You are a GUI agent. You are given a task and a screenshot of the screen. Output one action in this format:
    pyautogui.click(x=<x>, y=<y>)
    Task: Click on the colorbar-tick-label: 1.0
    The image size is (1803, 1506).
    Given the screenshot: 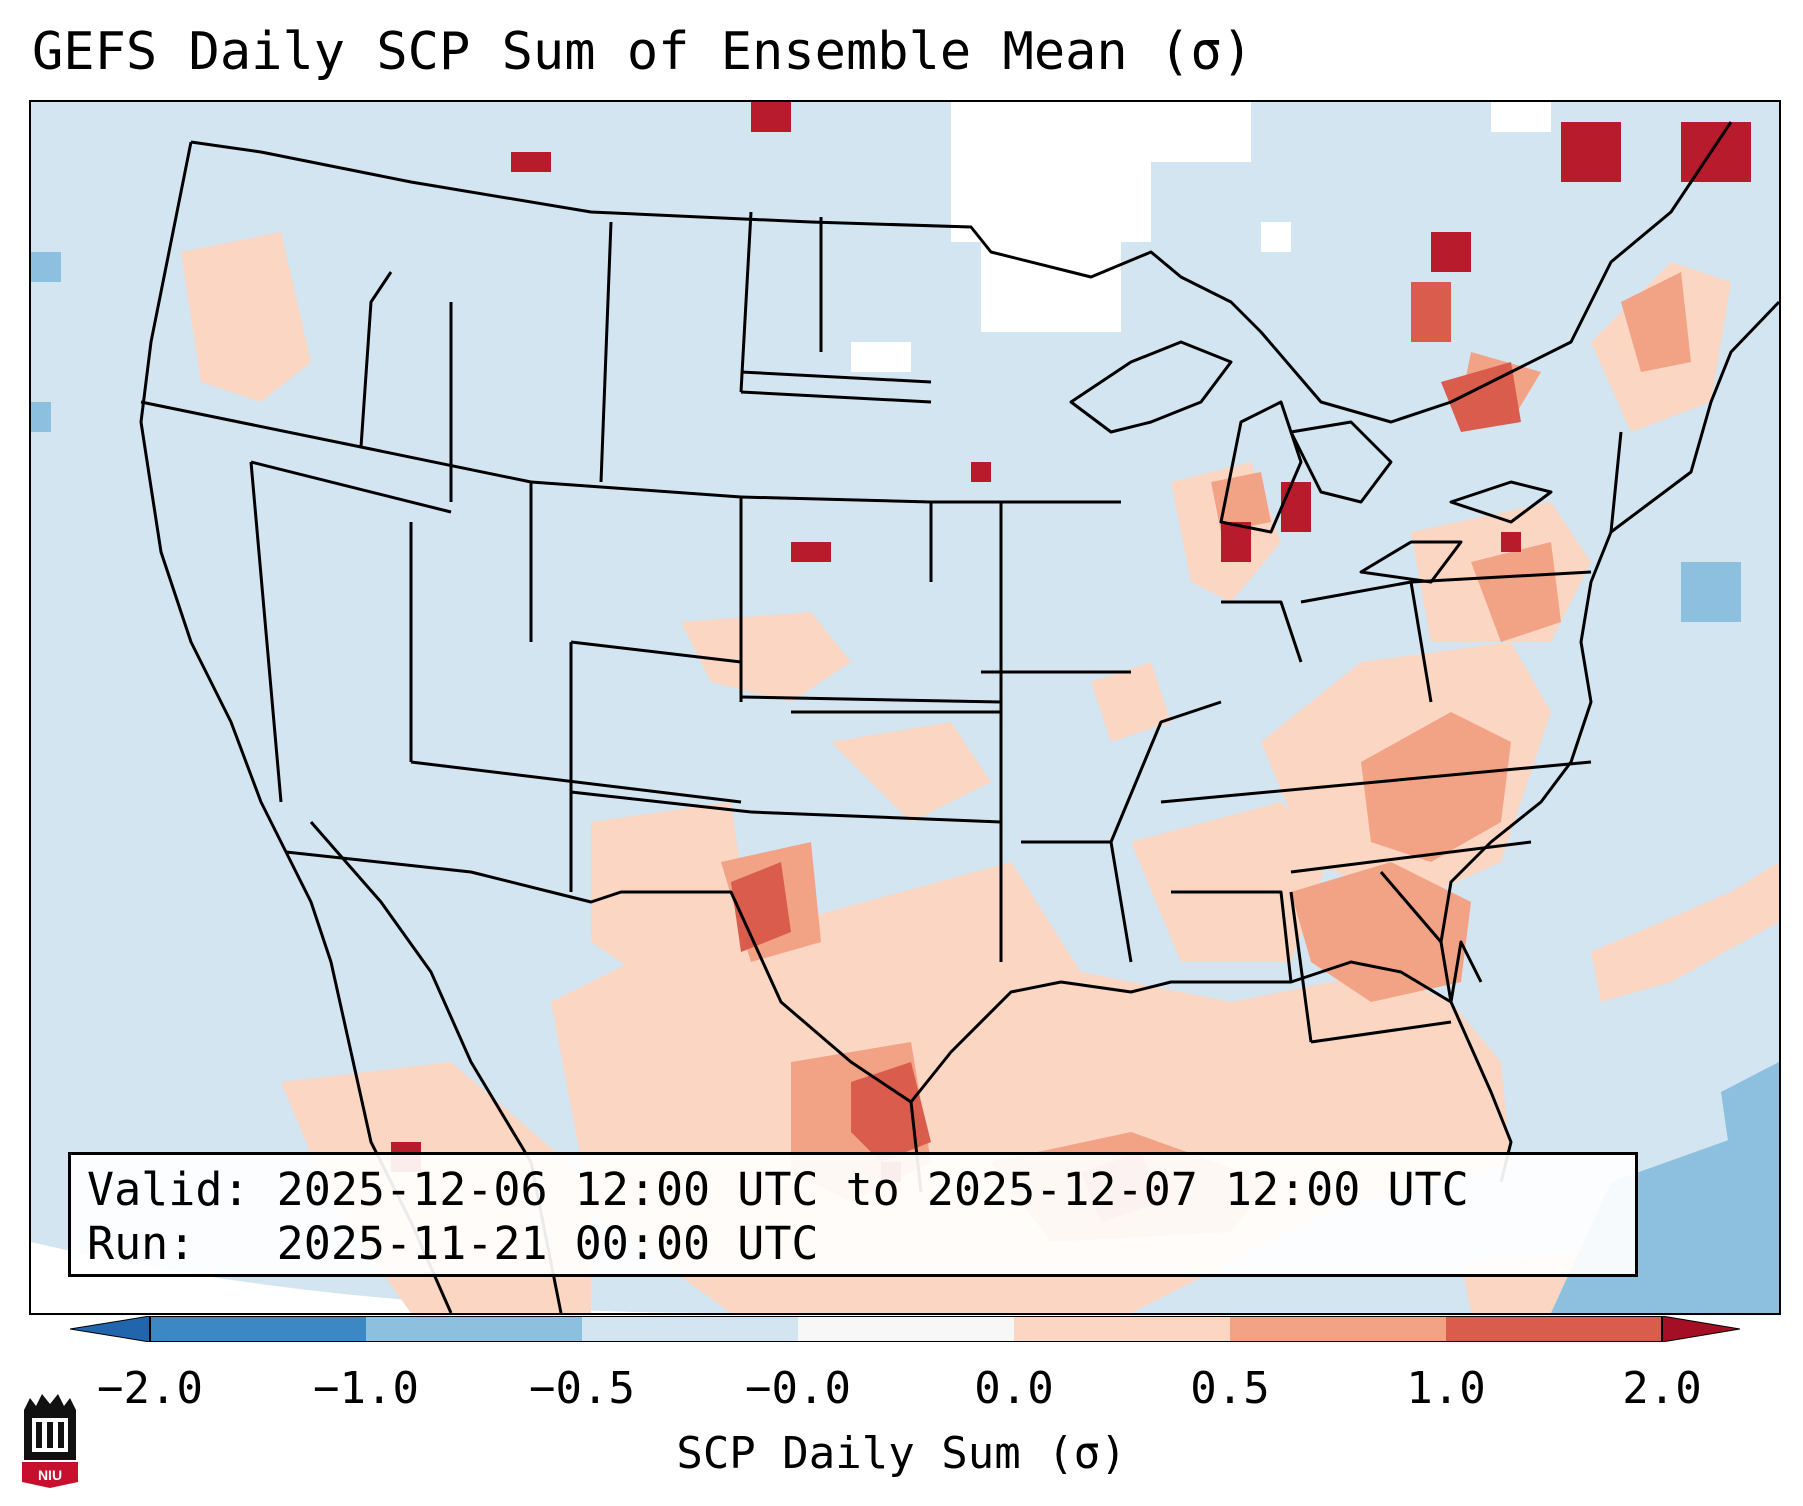 What is the action you would take?
    pyautogui.click(x=1446, y=1388)
    